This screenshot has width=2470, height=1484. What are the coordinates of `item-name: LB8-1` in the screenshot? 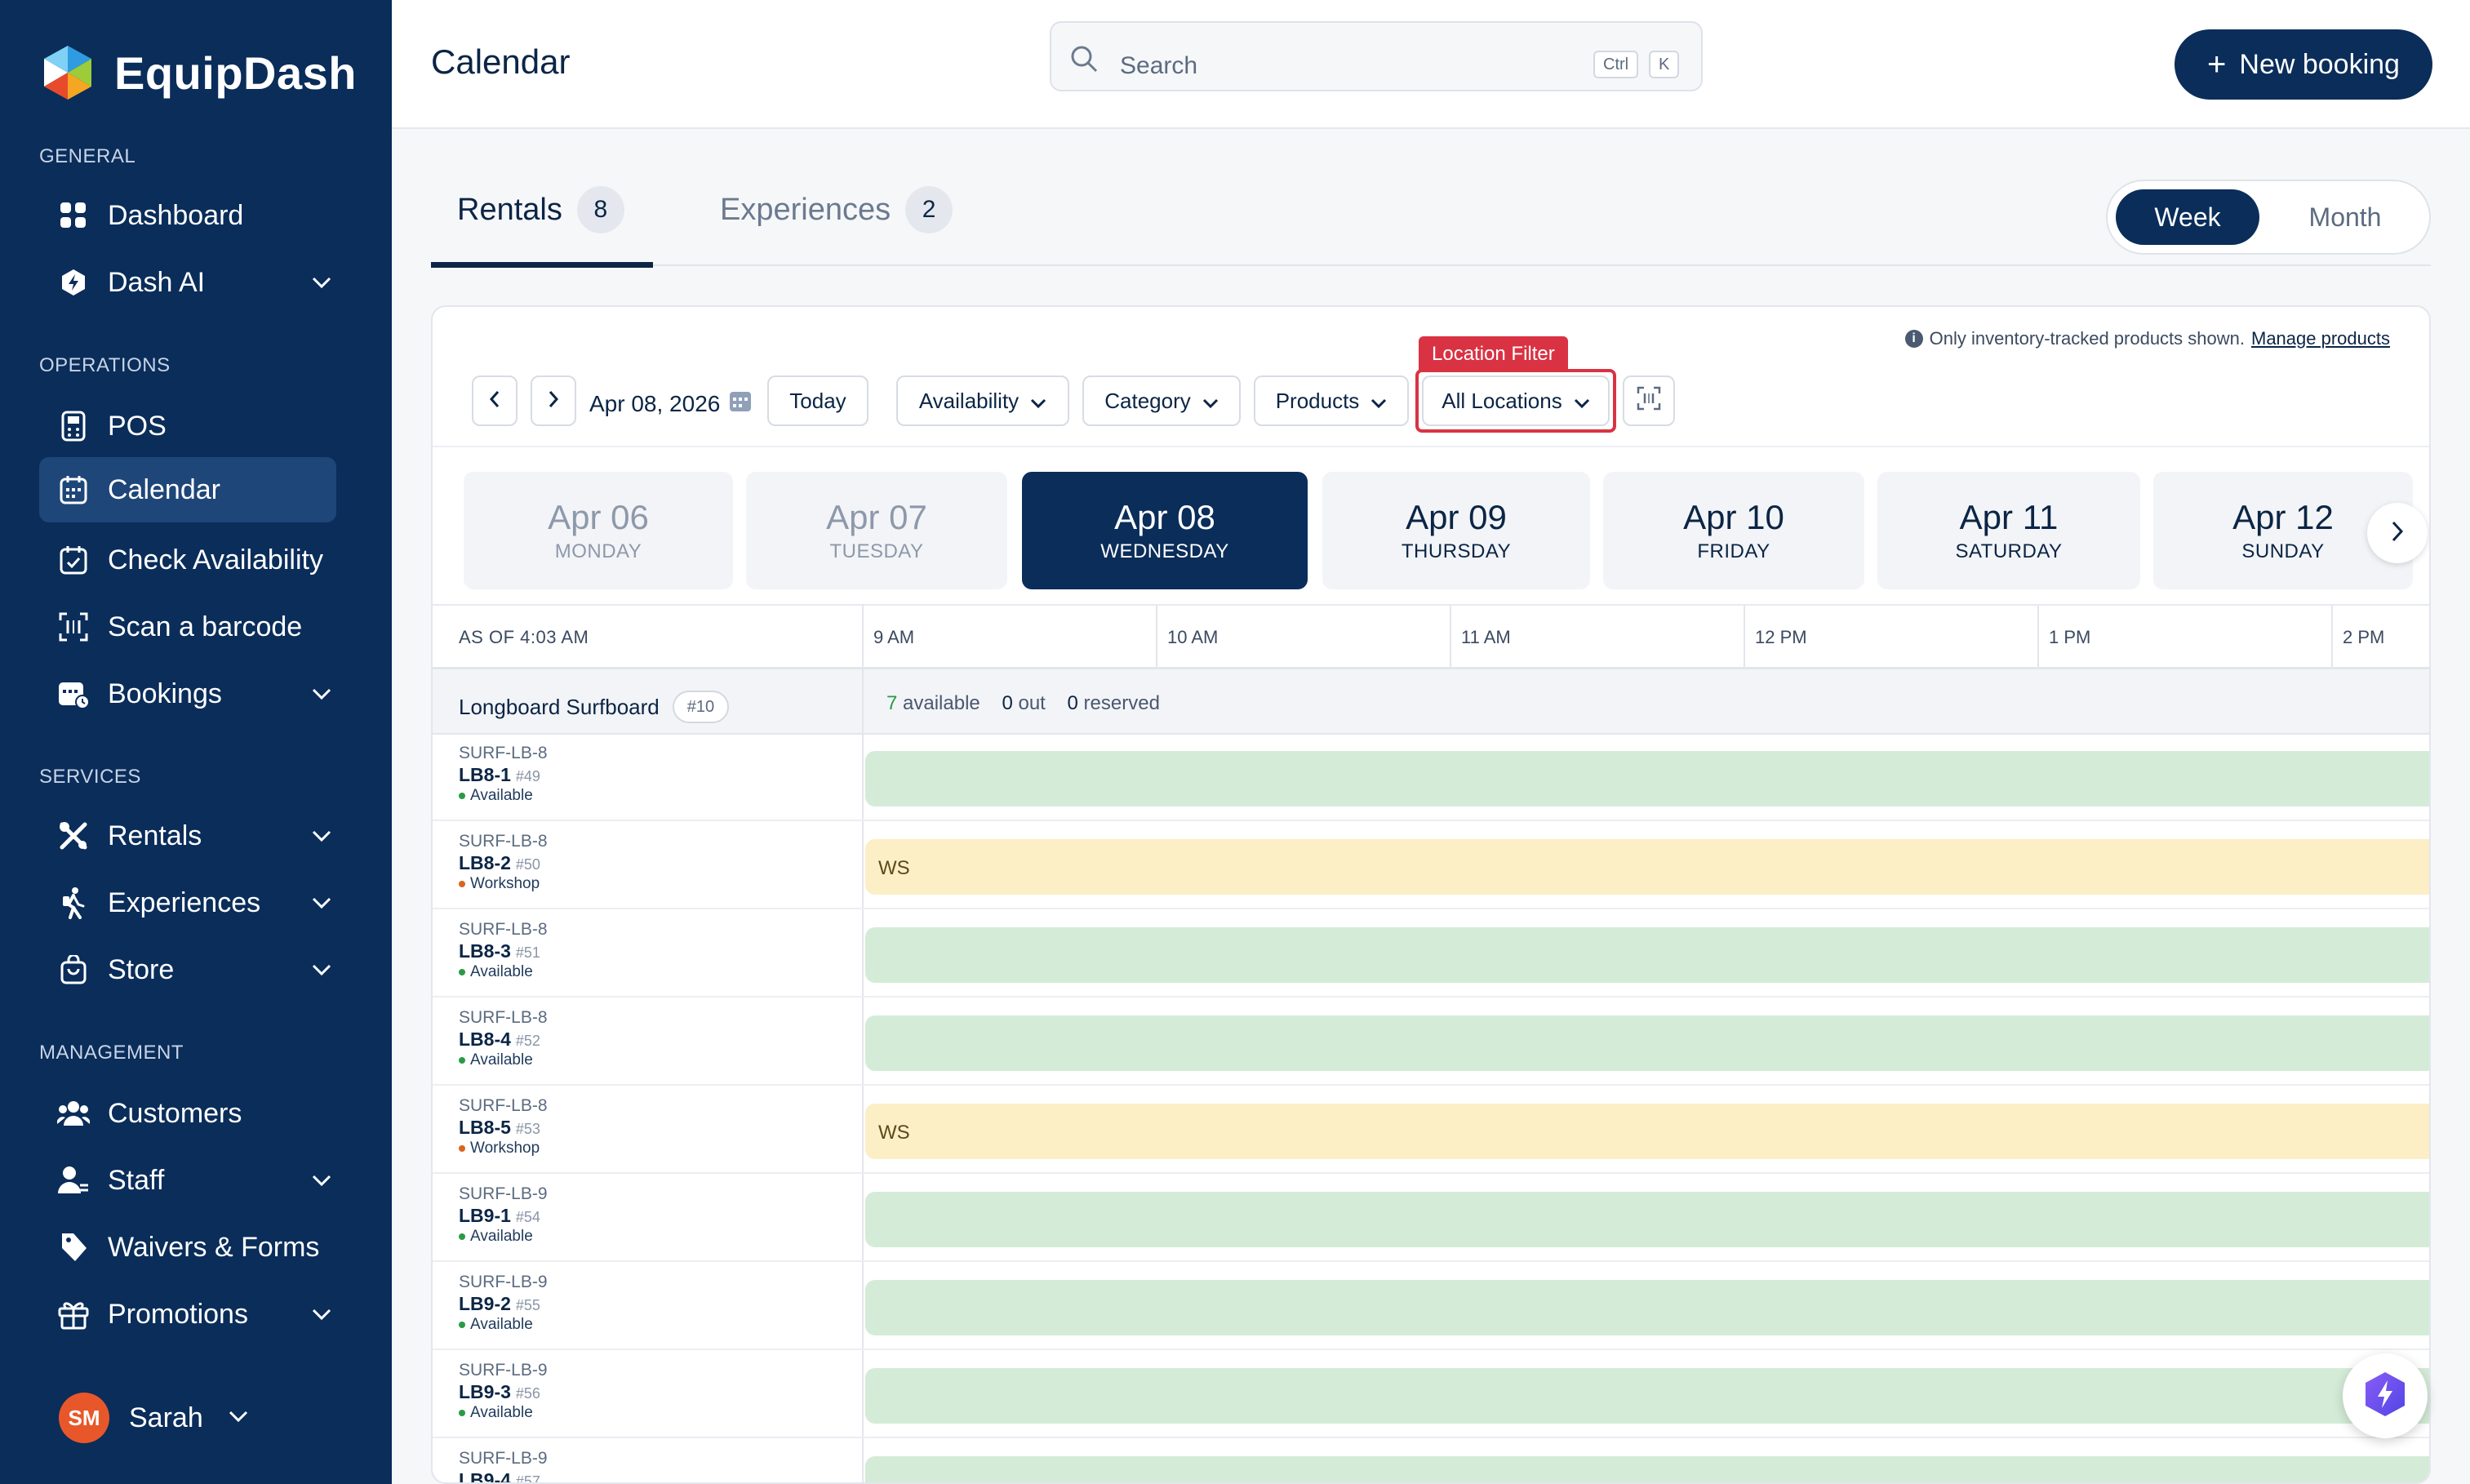 It's located at (485, 774).